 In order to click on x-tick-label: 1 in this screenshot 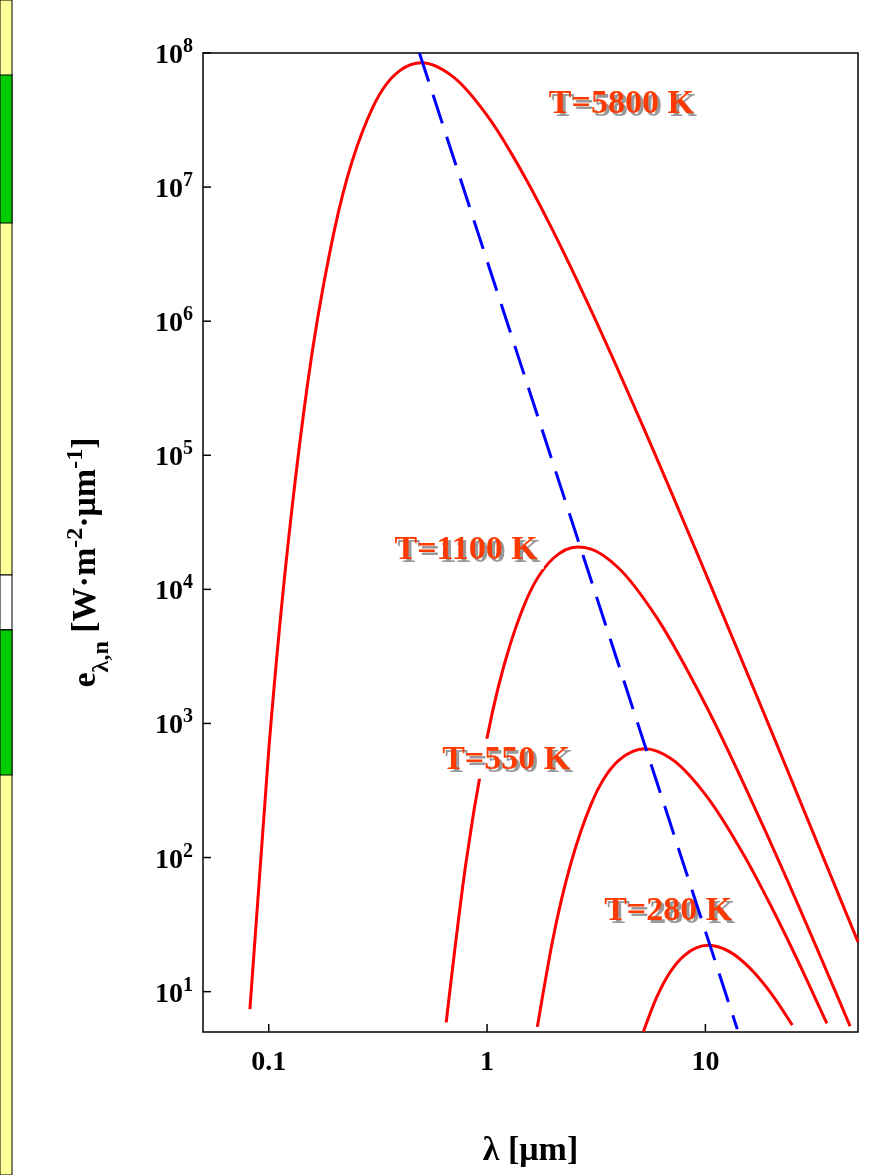, I will do `click(487, 1060)`.